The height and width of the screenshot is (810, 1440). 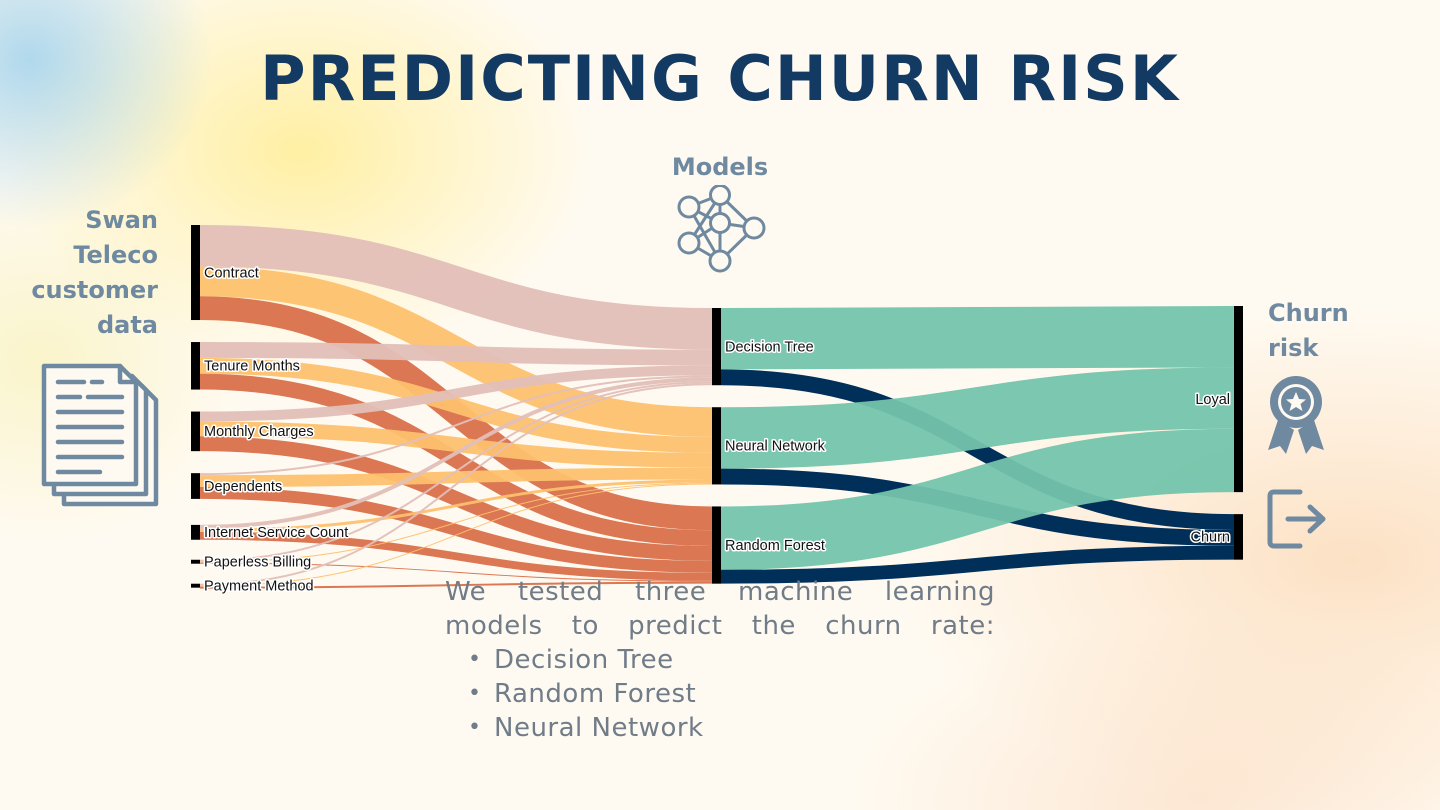 I want to click on sankey-node-label-loyal: Loyal, so click(x=1212, y=400).